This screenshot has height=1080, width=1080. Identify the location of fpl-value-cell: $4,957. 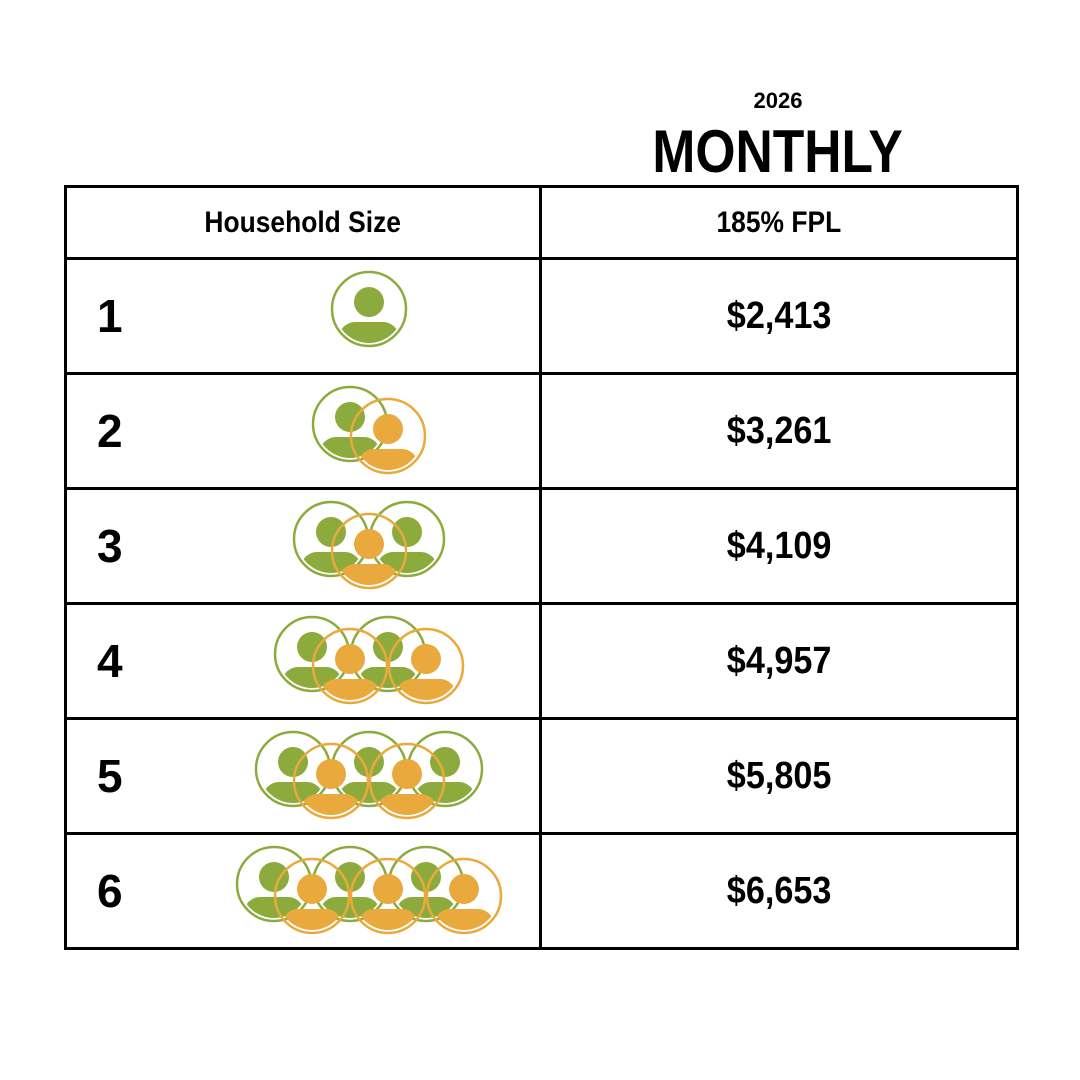
(779, 661).